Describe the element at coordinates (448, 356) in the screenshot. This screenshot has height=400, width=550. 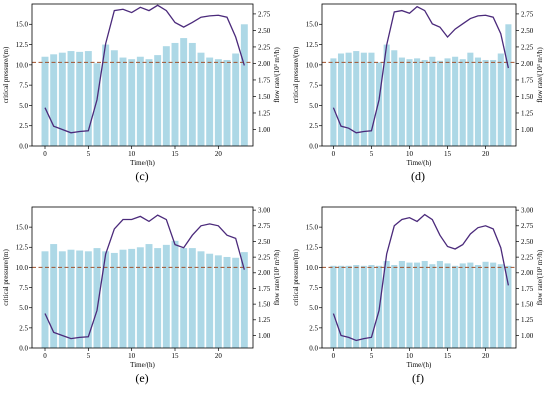
I see `x-tick-label: 15` at that location.